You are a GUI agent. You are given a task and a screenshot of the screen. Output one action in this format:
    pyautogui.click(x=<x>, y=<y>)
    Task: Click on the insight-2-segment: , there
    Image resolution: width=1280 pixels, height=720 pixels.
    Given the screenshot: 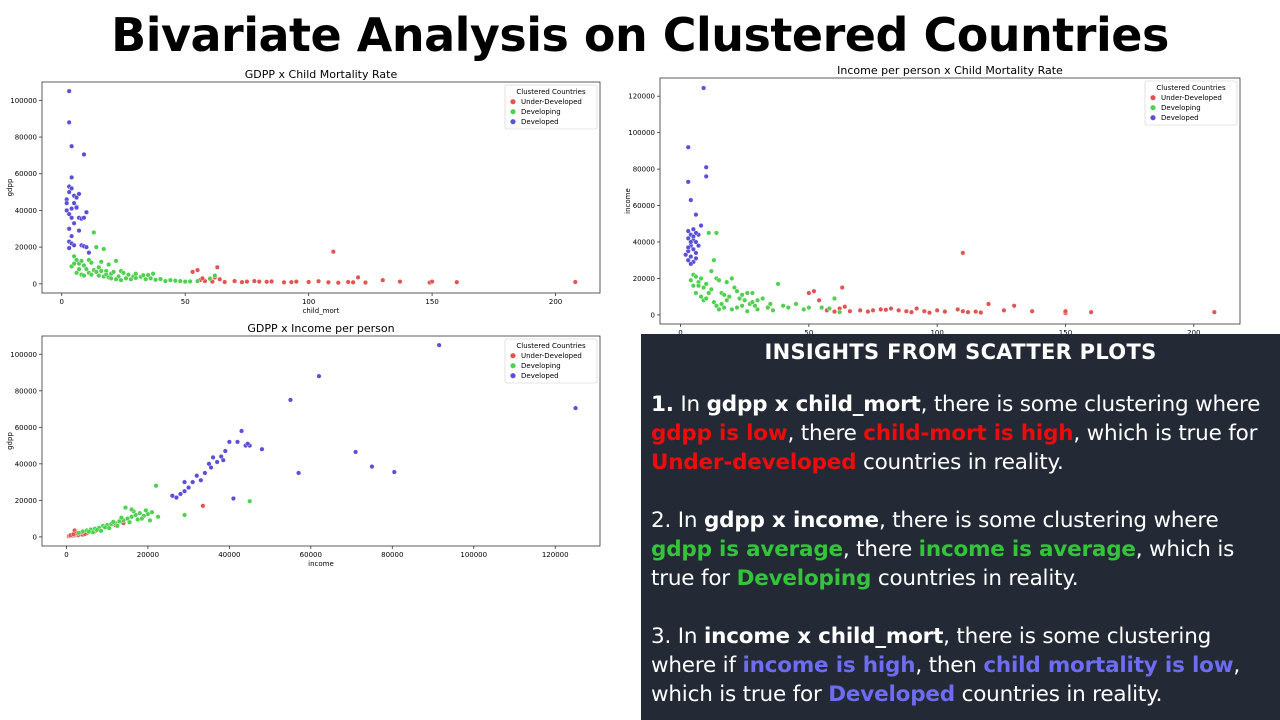 What is the action you would take?
    pyautogui.click(x=880, y=549)
    